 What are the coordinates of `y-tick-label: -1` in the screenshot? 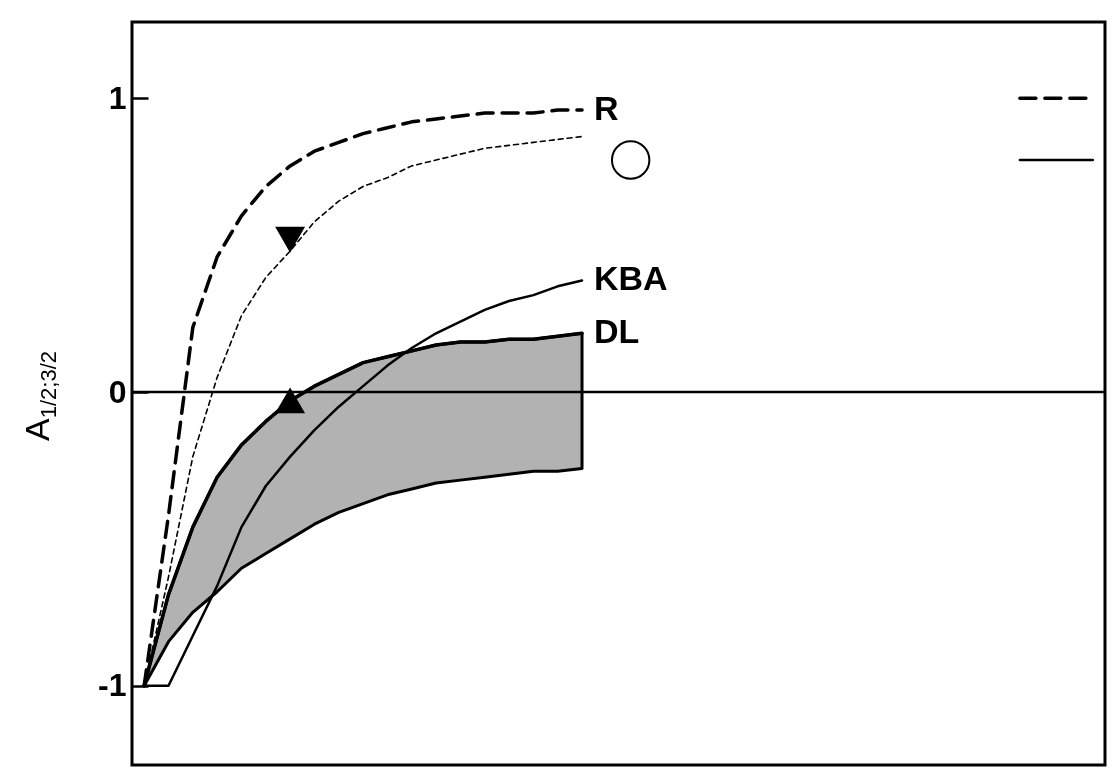 It's located at (112, 685).